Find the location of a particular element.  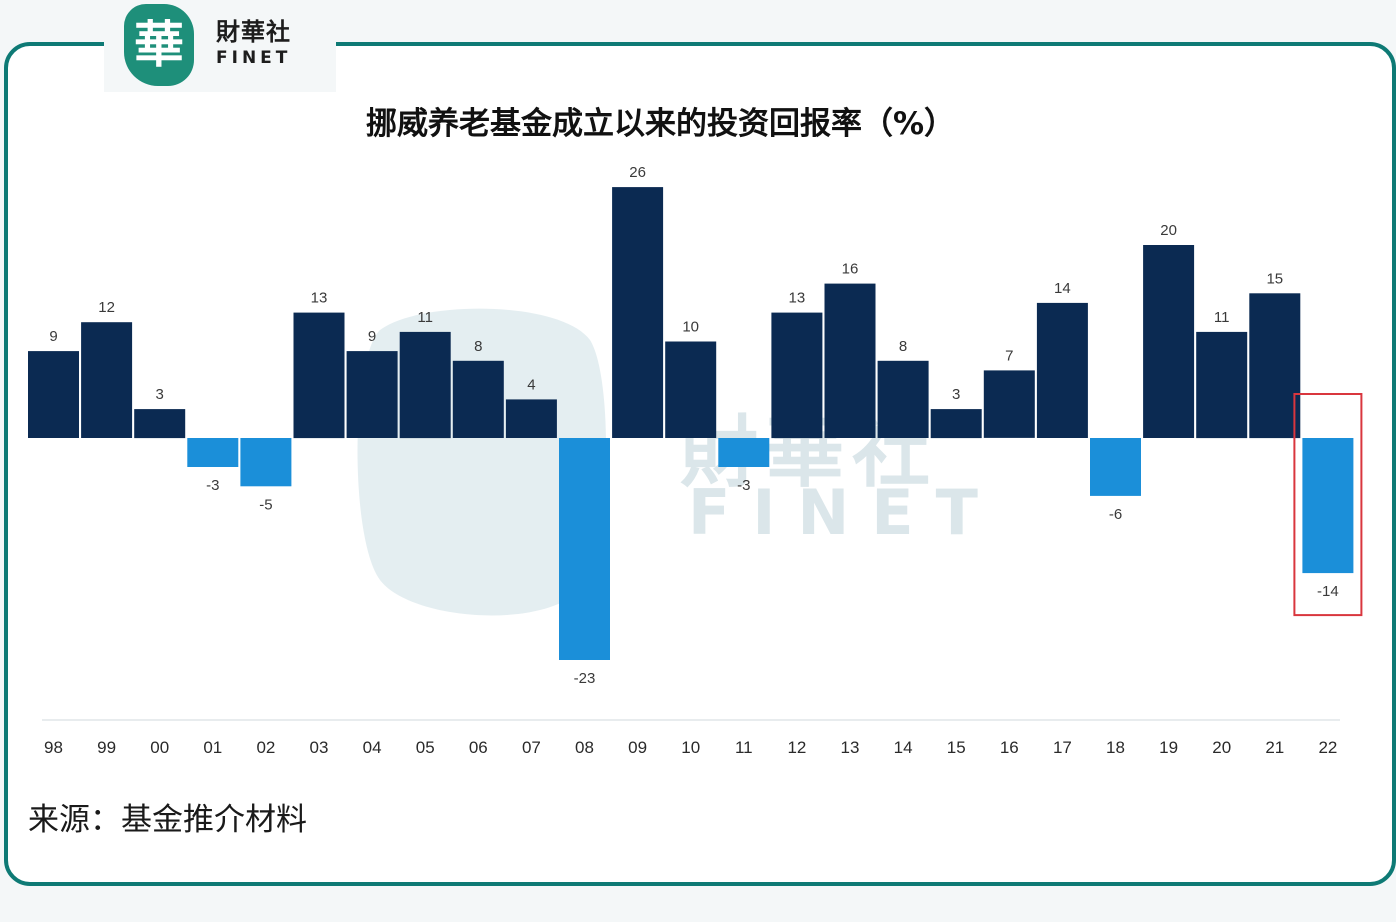

x-tick-label-12: 12 is located at coordinates (796, 747).